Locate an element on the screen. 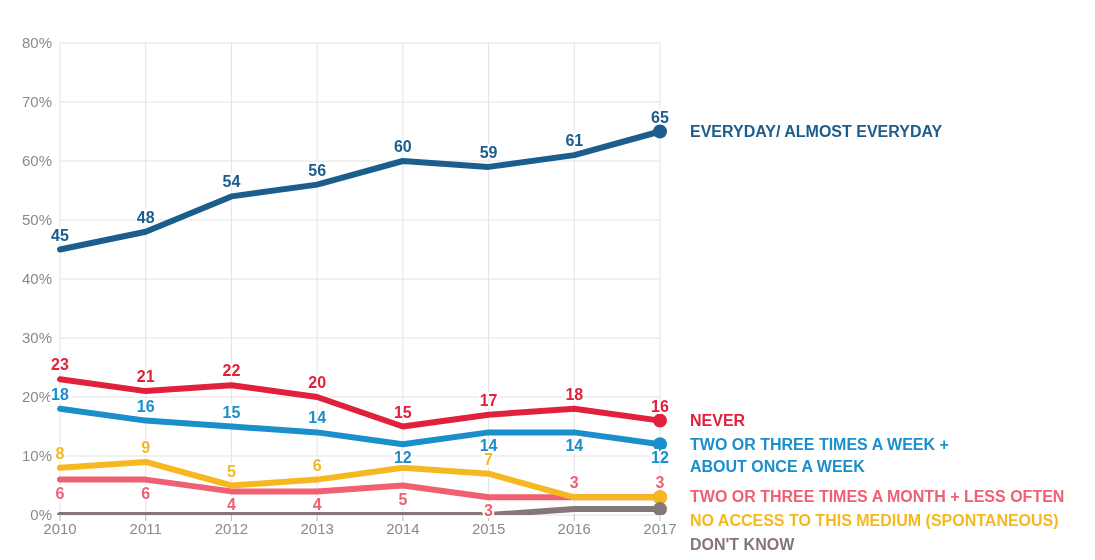 The height and width of the screenshot is (560, 1095). data-label: 8 is located at coordinates (60, 453).